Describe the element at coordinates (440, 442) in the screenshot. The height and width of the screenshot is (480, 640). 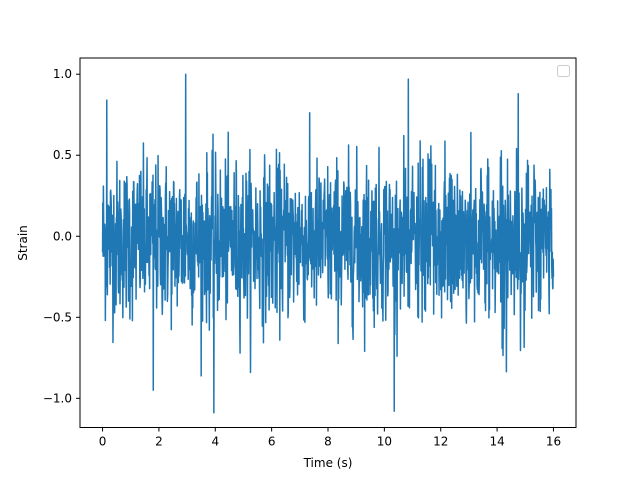
I see `x-tick-label: 12` at that location.